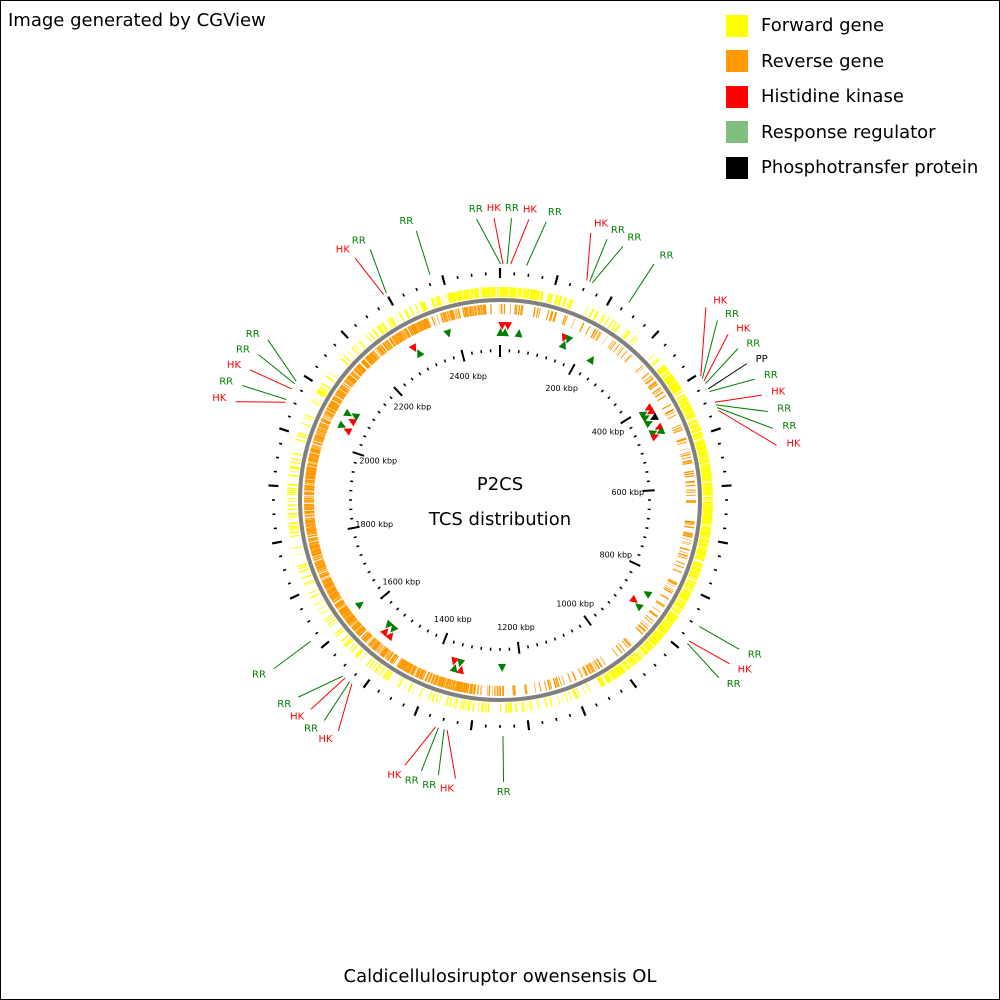 The image size is (1000, 1000). I want to click on tcs-callout-line, so click(429, 749).